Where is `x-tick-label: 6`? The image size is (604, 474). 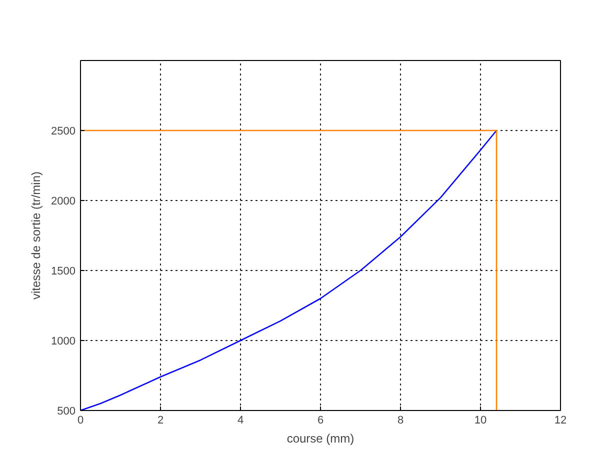 x-tick-label: 6 is located at coordinates (320, 420).